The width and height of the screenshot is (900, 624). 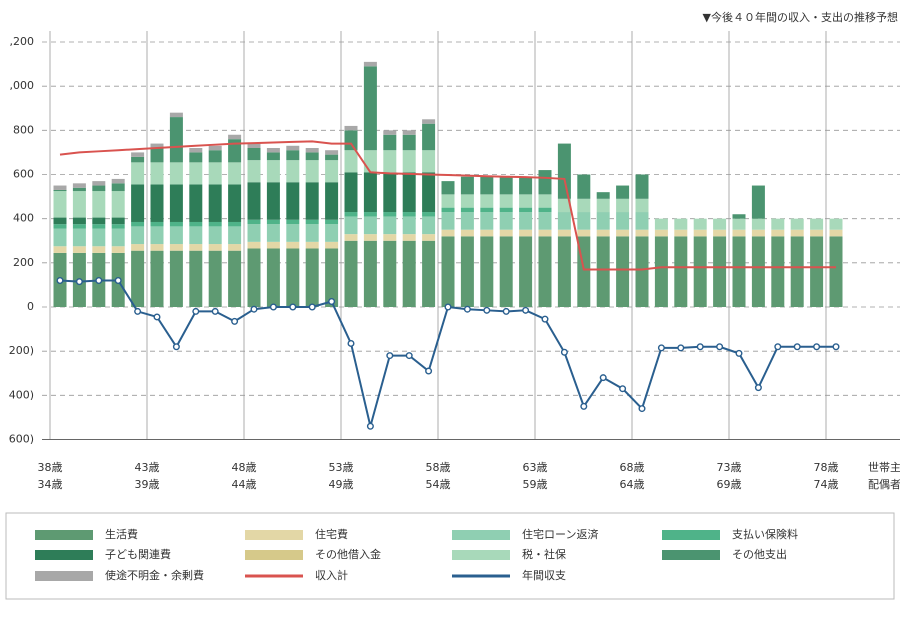 What do you see at coordinates (632, 467) in the screenshot?
I see `x-tick-label: 68歳` at bounding box center [632, 467].